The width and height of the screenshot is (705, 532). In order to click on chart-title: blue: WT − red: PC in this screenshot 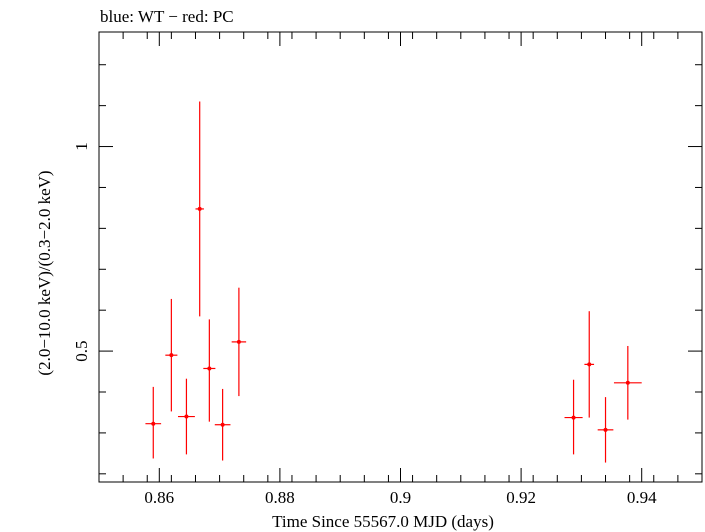, I will do `click(167, 16)`.